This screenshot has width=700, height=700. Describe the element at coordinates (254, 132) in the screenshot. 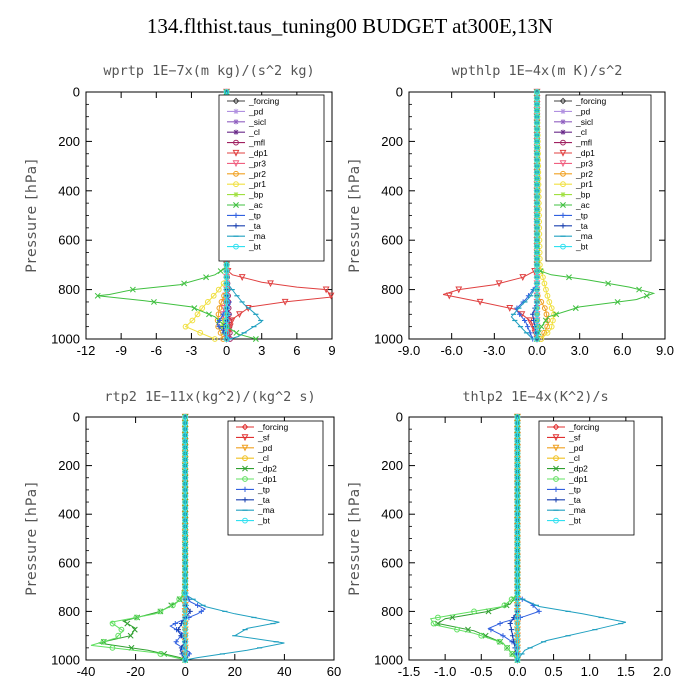

I see `legend-label: _cl` at that location.